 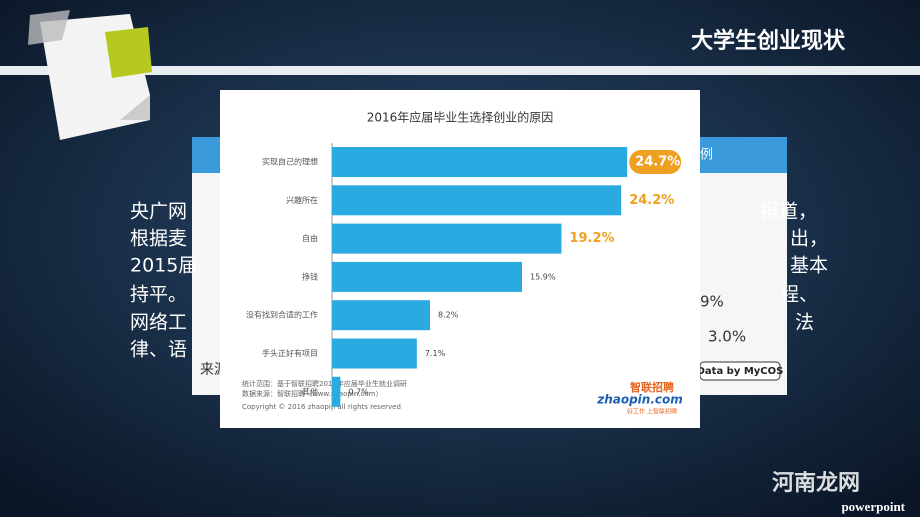 What do you see at coordinates (358, 391) in the screenshot?
I see `value-label: 0.7%` at bounding box center [358, 391].